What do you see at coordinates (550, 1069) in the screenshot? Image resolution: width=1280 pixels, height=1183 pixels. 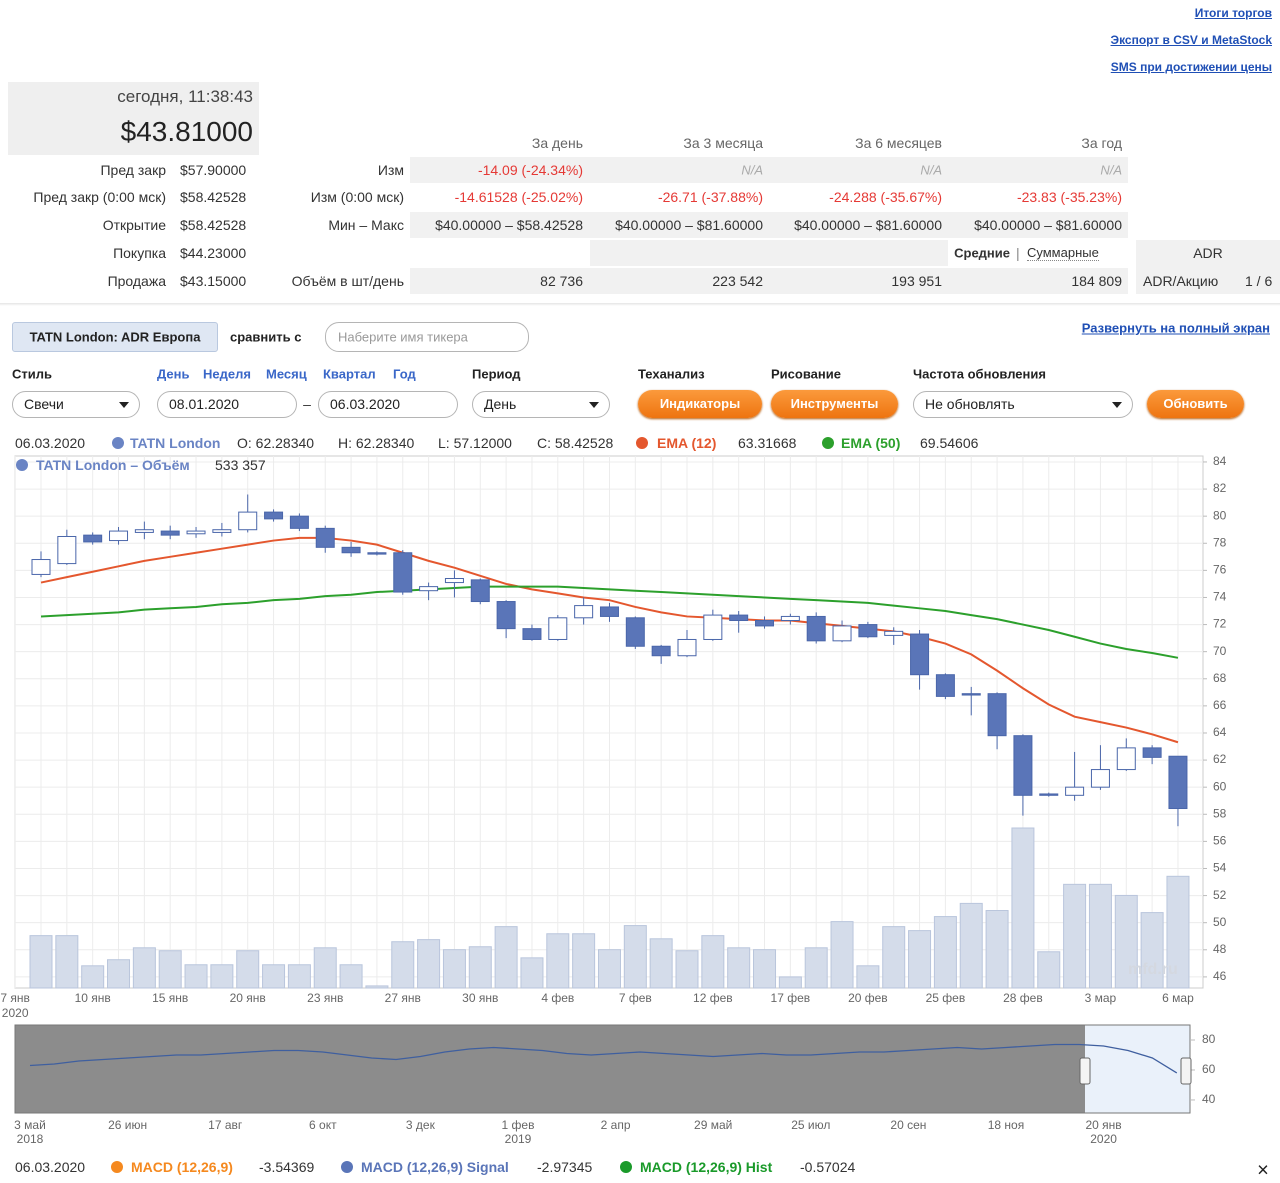 I see `navigator-bg` at bounding box center [550, 1069].